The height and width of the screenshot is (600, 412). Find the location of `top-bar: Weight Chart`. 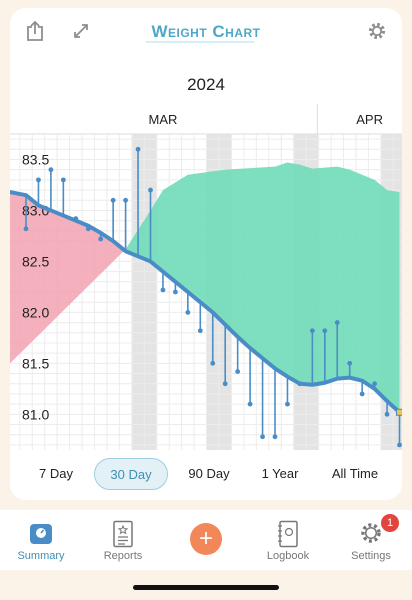

top-bar: Weight Chart is located at coordinates (206, 30).